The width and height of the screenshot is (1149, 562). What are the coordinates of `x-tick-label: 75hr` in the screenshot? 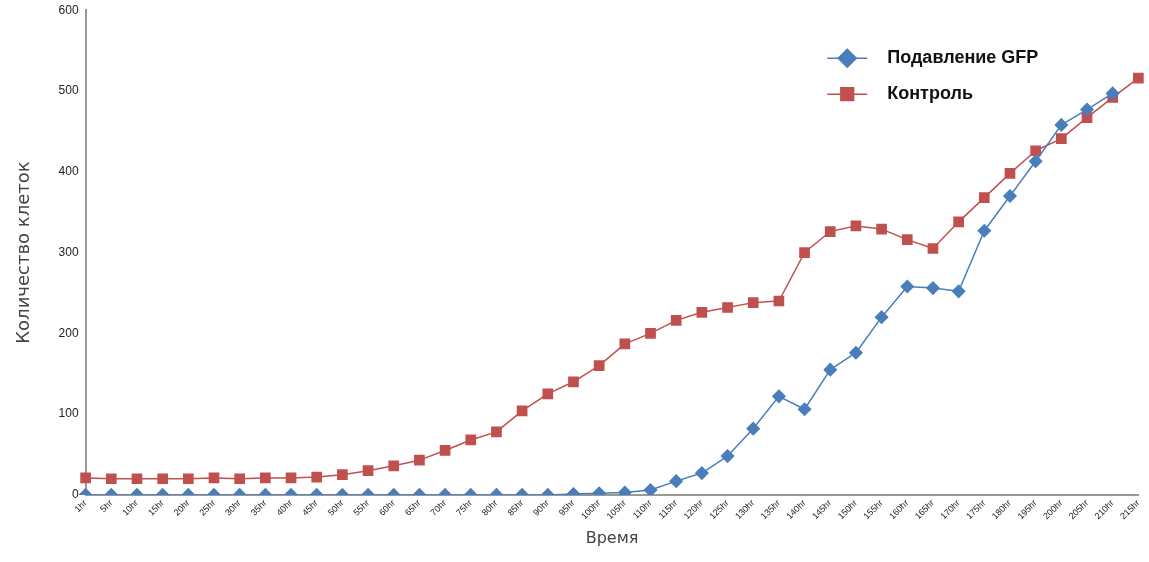 It's located at (464, 507).